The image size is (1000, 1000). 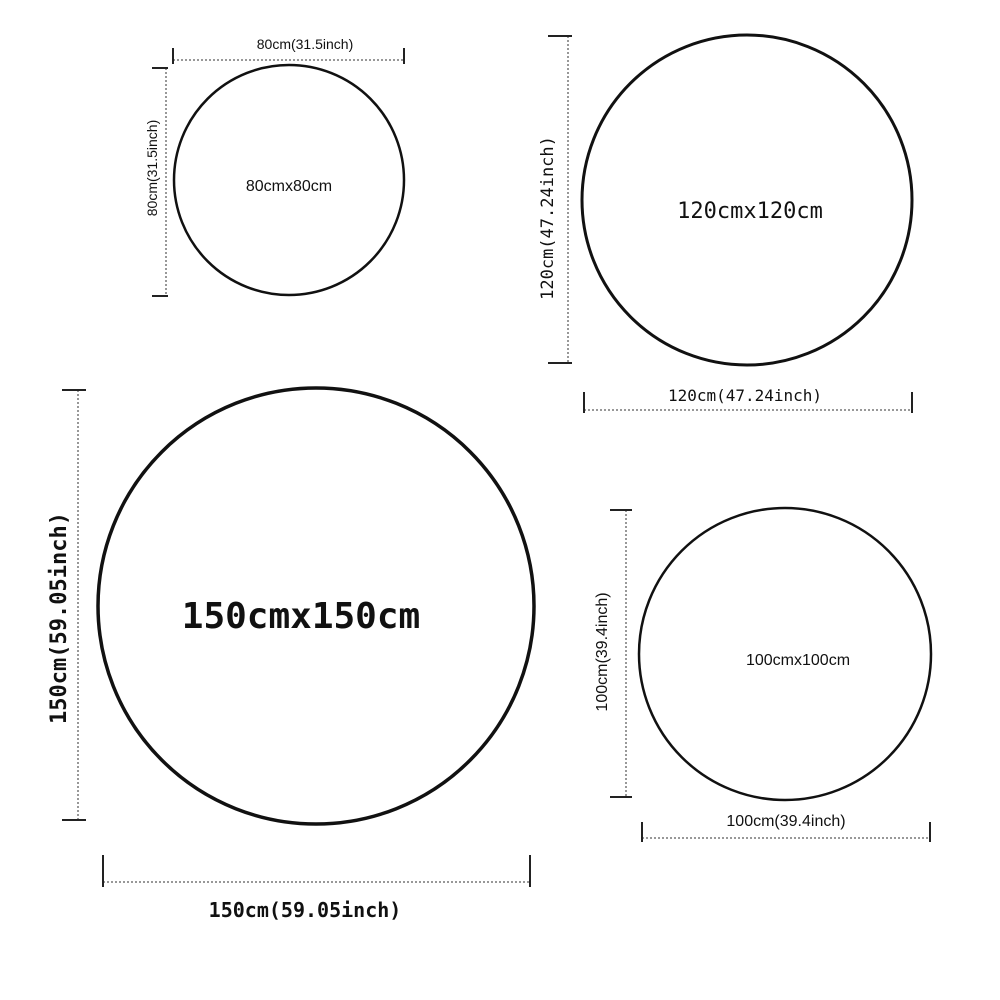 I want to click on height-label-80: 80cm(31.5inch), so click(x=152, y=168).